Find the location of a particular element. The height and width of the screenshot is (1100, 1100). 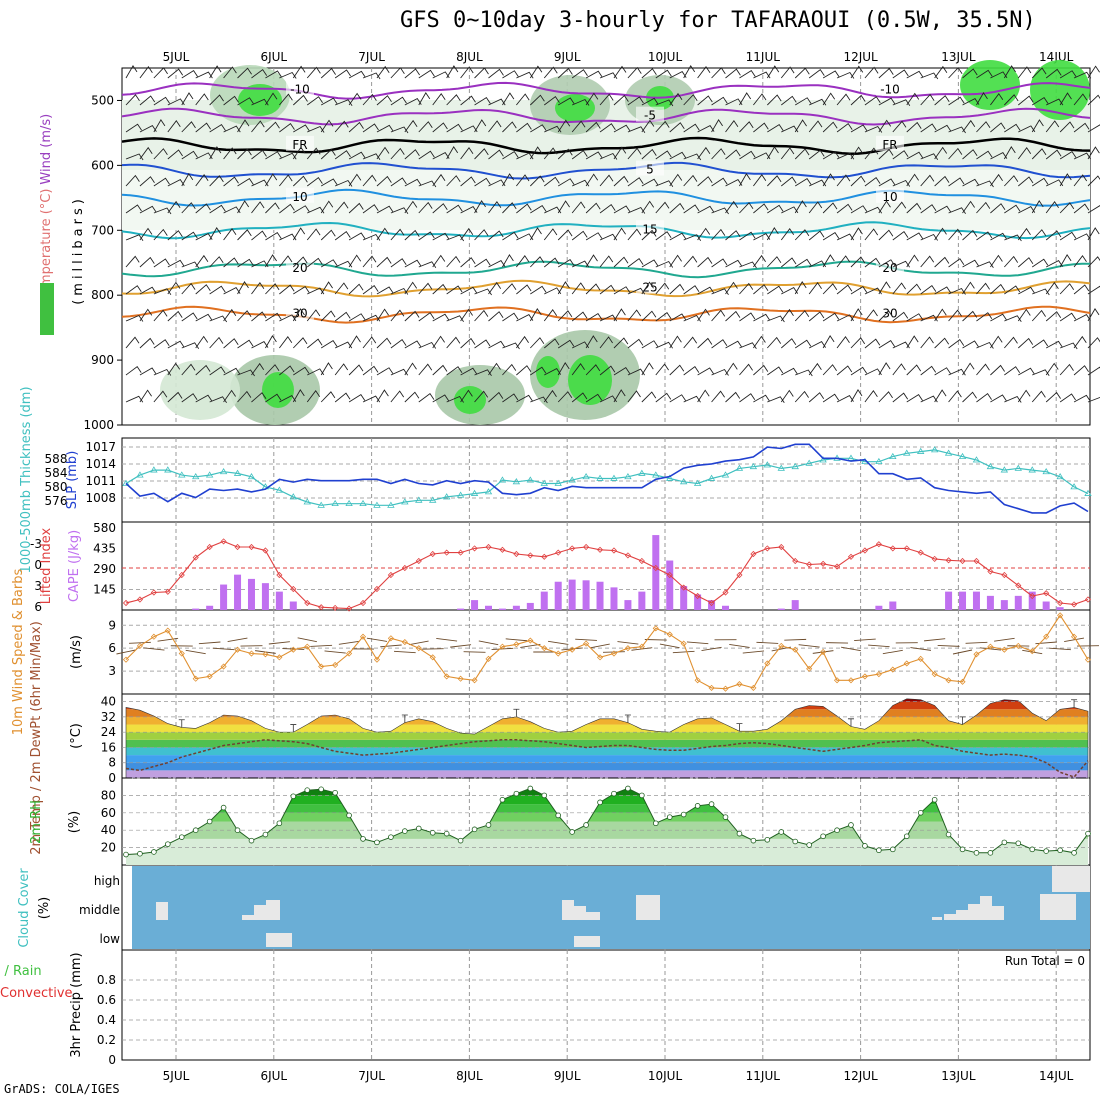

upper-ylabel-group: (millibars) is located at coordinates (78, 250).